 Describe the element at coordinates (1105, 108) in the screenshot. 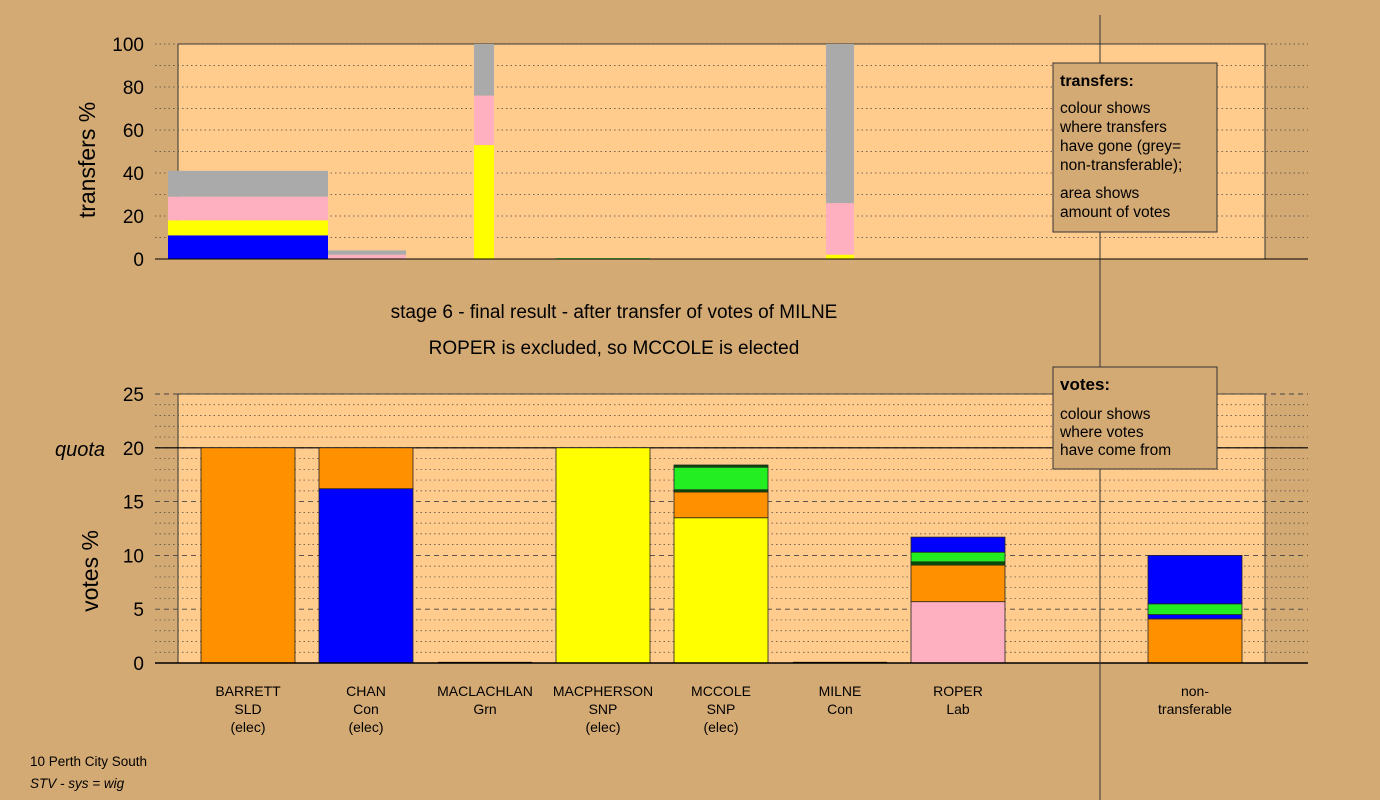

I see `transfers-legend-line: colour shows` at that location.